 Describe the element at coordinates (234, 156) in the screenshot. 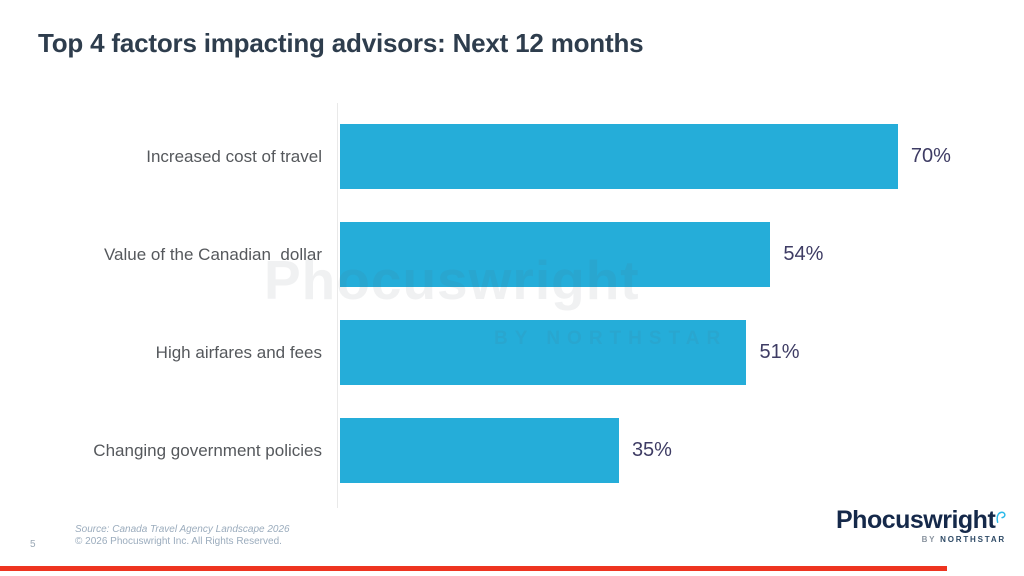

I see `bar-category-label: Increased cost of travel` at that location.